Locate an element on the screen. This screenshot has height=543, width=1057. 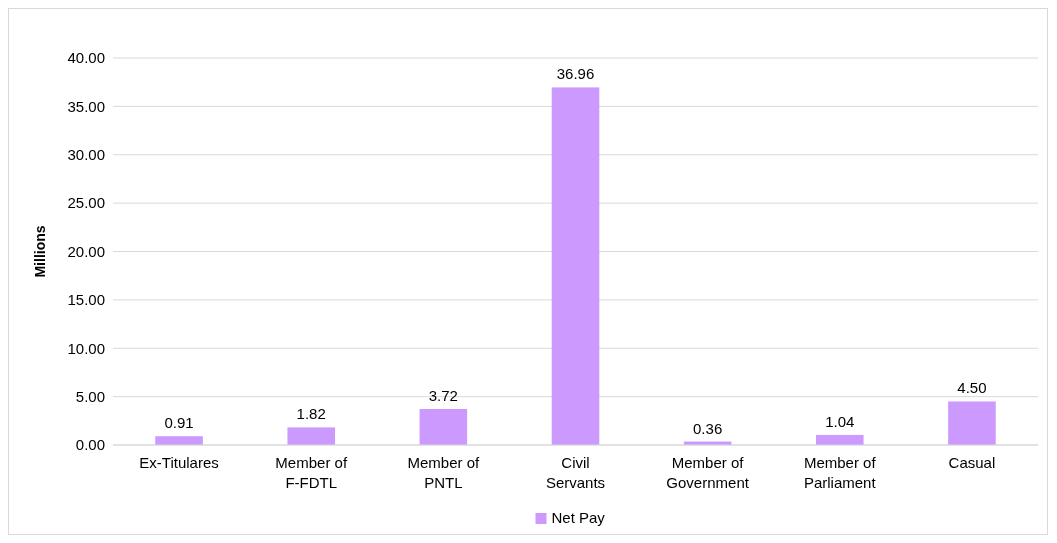
text: 36.96 is located at coordinates (575, 74).